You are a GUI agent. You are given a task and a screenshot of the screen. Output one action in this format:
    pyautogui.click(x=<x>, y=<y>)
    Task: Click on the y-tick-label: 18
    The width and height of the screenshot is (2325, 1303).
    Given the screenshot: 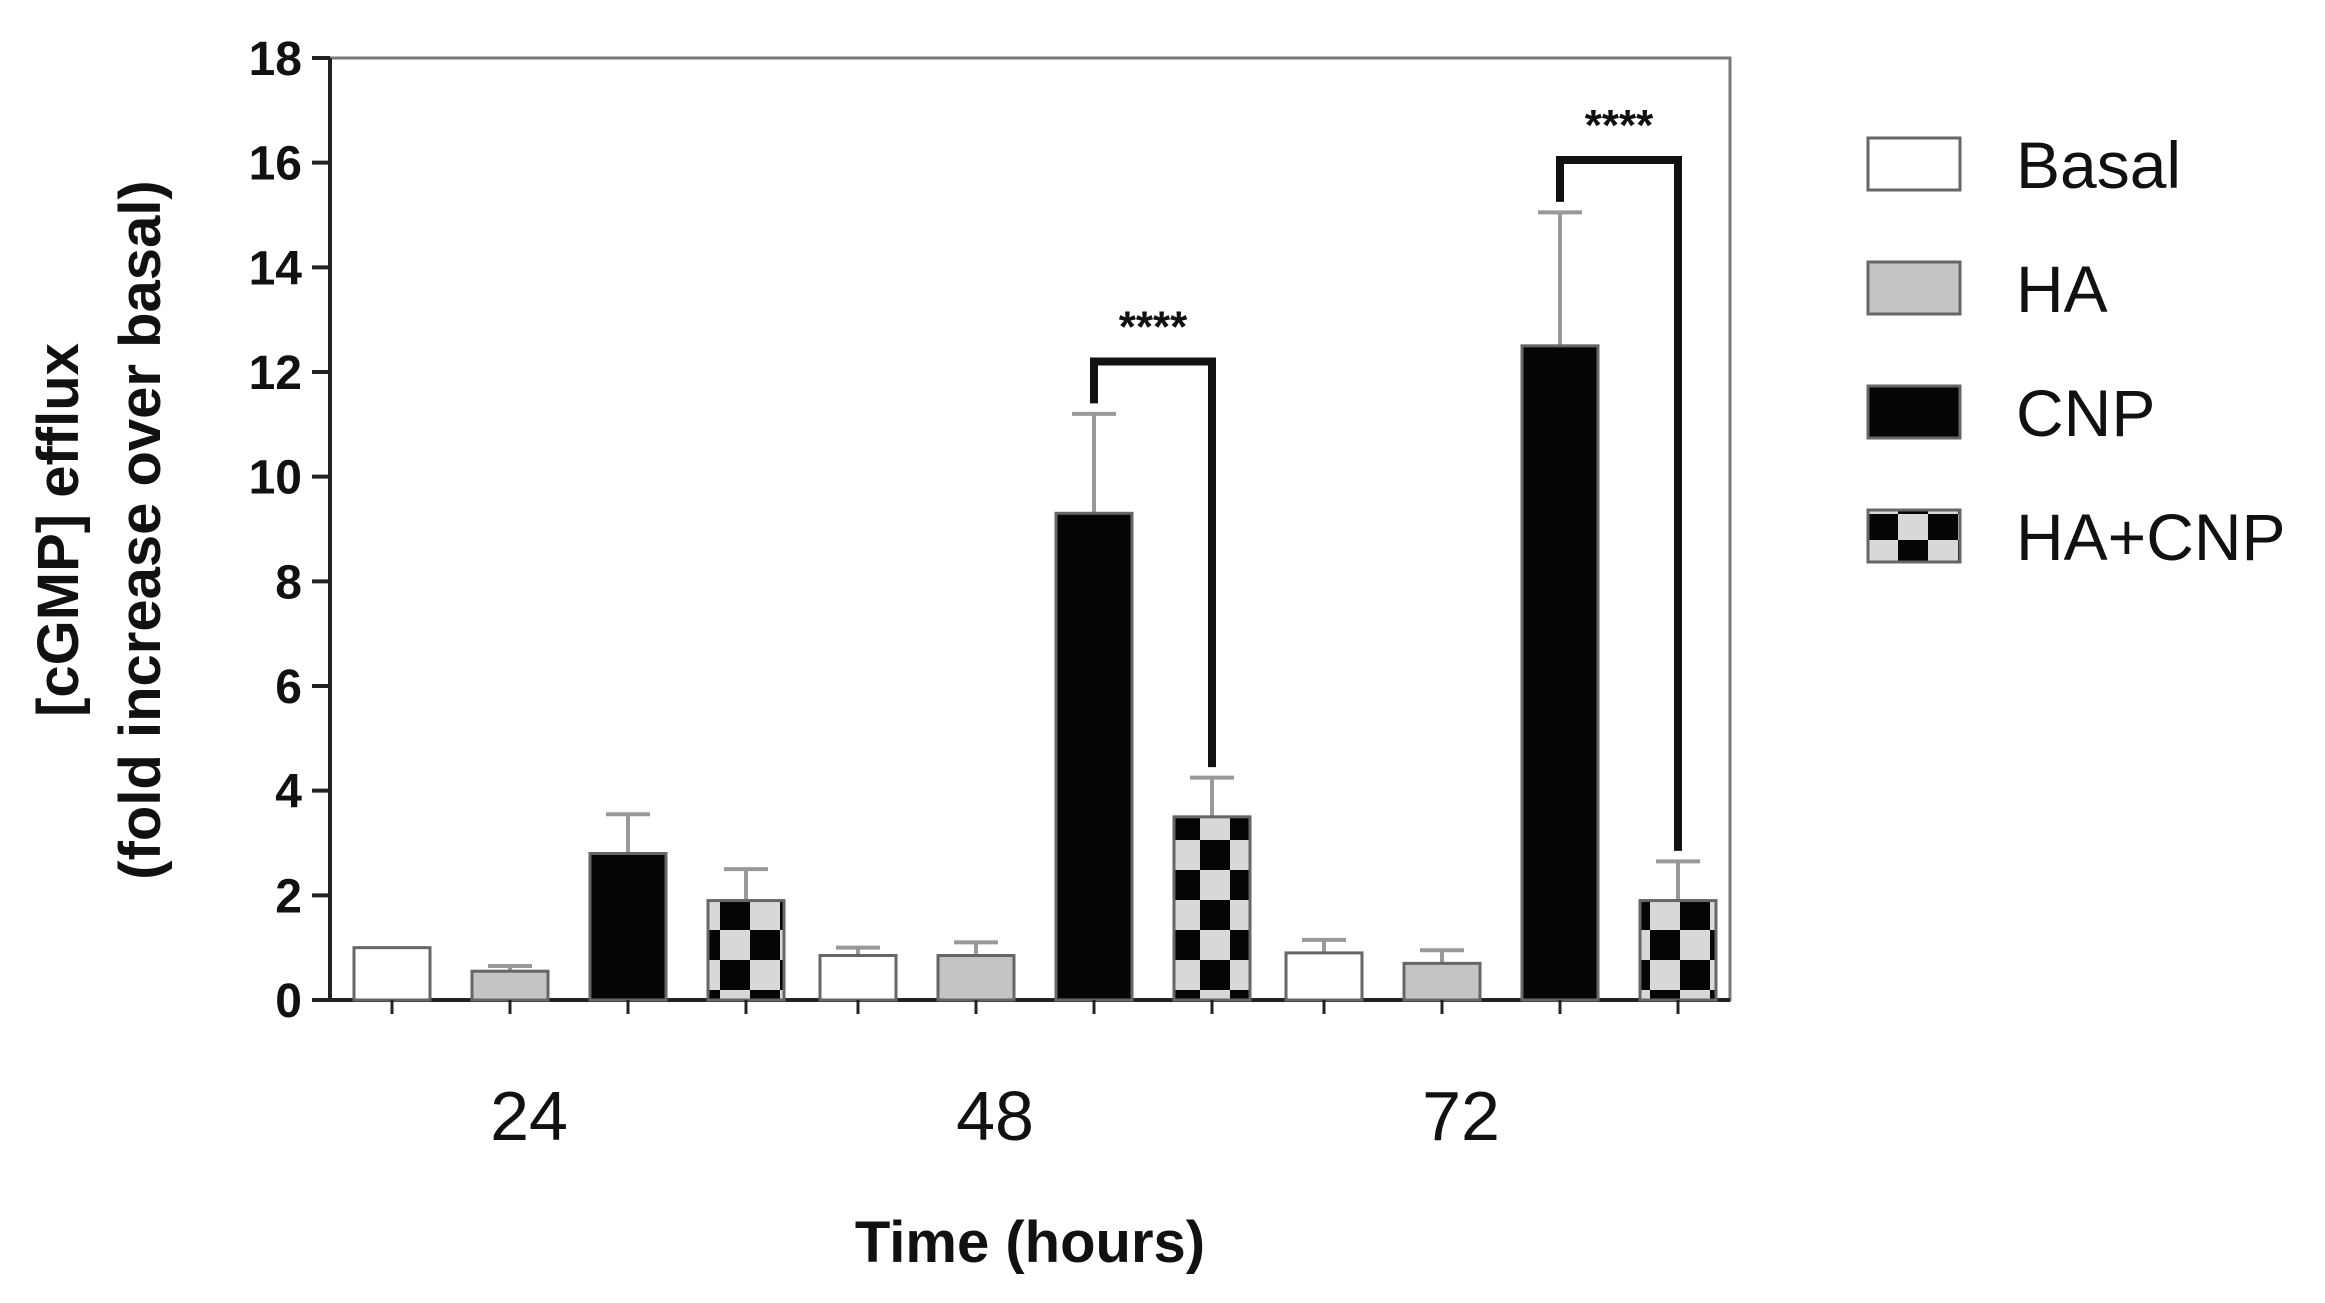 What is the action you would take?
    pyautogui.click(x=275, y=59)
    